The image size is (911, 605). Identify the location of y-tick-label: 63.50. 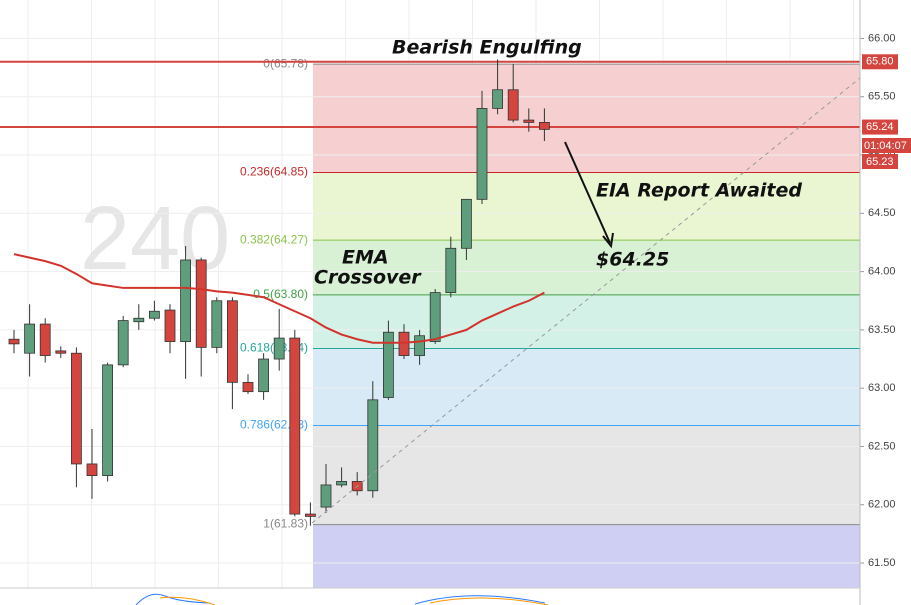
(882, 330).